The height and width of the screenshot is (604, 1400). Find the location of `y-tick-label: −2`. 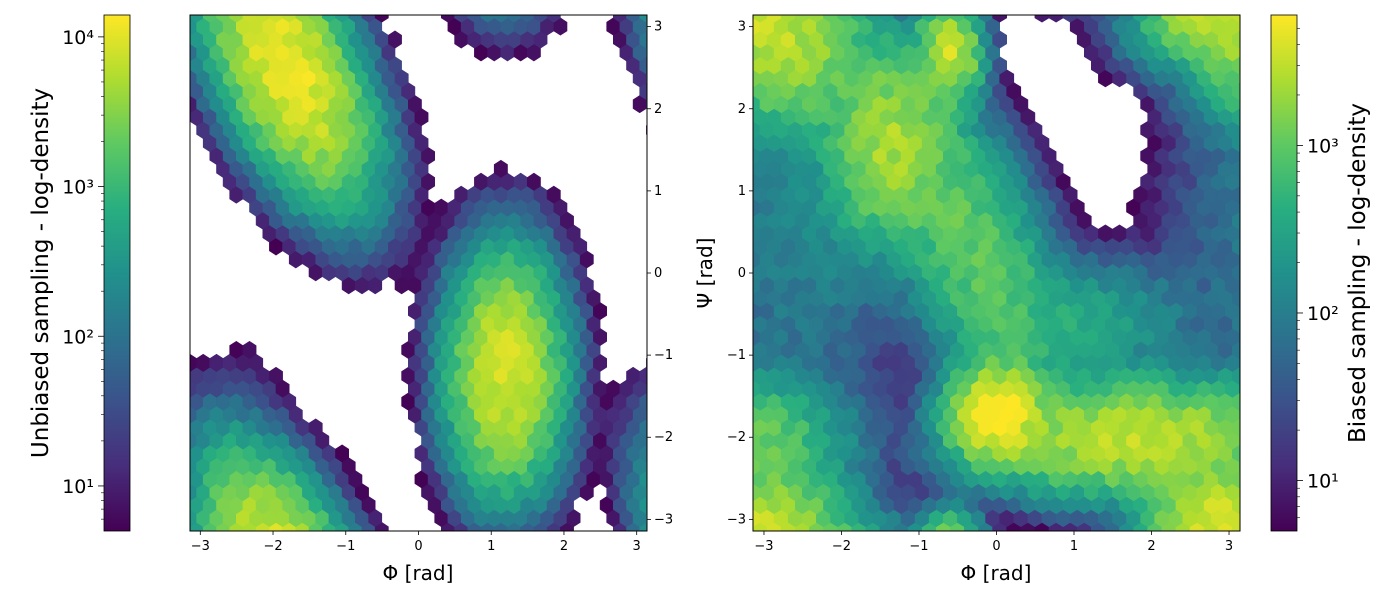

y-tick-label: −2 is located at coordinates (663, 437).